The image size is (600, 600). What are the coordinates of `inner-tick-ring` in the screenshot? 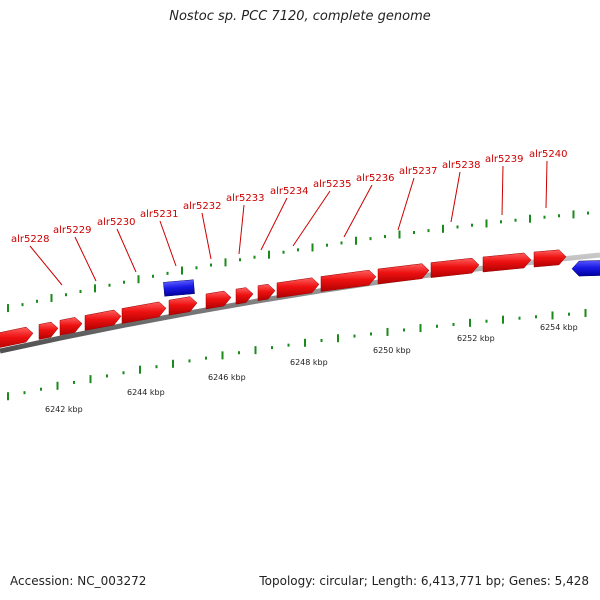 It's located at (297, 354).